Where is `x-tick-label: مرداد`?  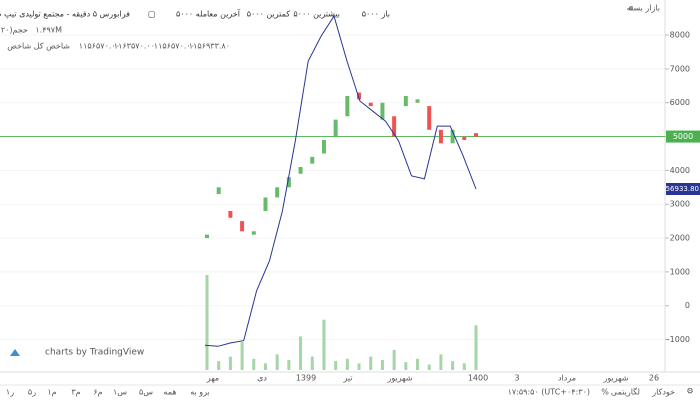 x-tick-label: مرداد is located at coordinates (567, 378).